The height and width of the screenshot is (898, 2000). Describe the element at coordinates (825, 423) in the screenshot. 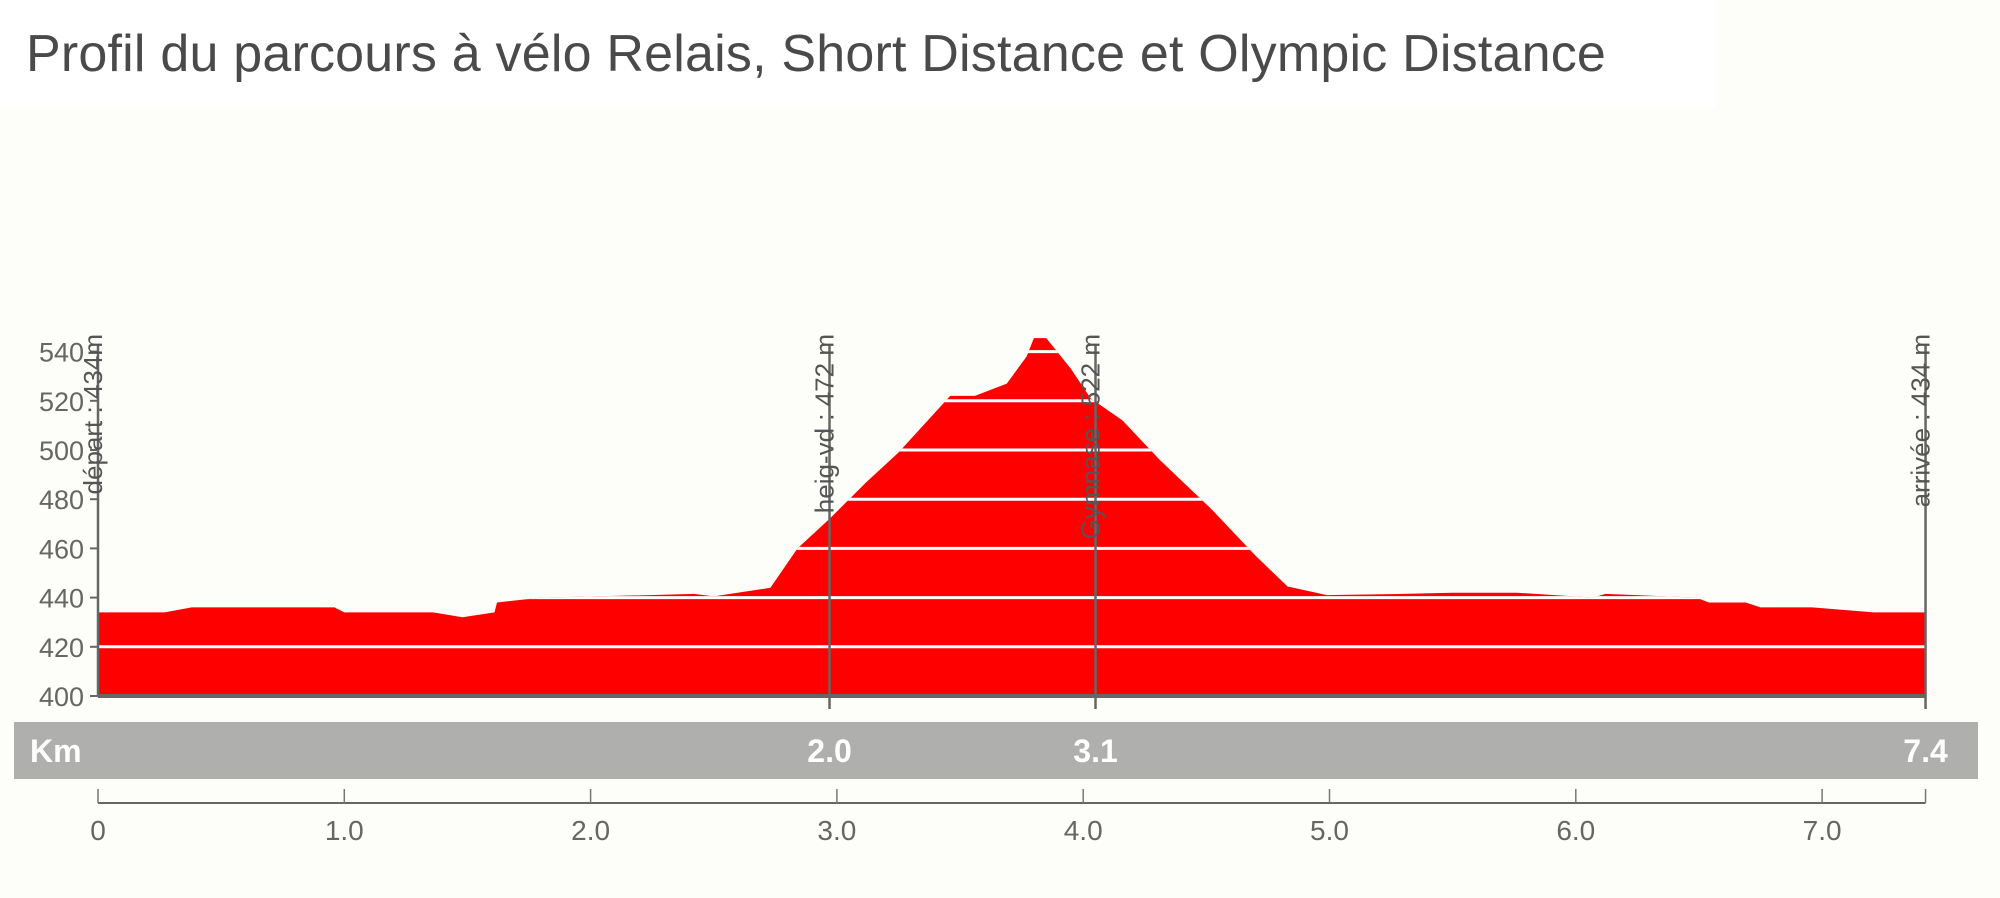

I see `marker-label: heig-vd : 472 m` at that location.